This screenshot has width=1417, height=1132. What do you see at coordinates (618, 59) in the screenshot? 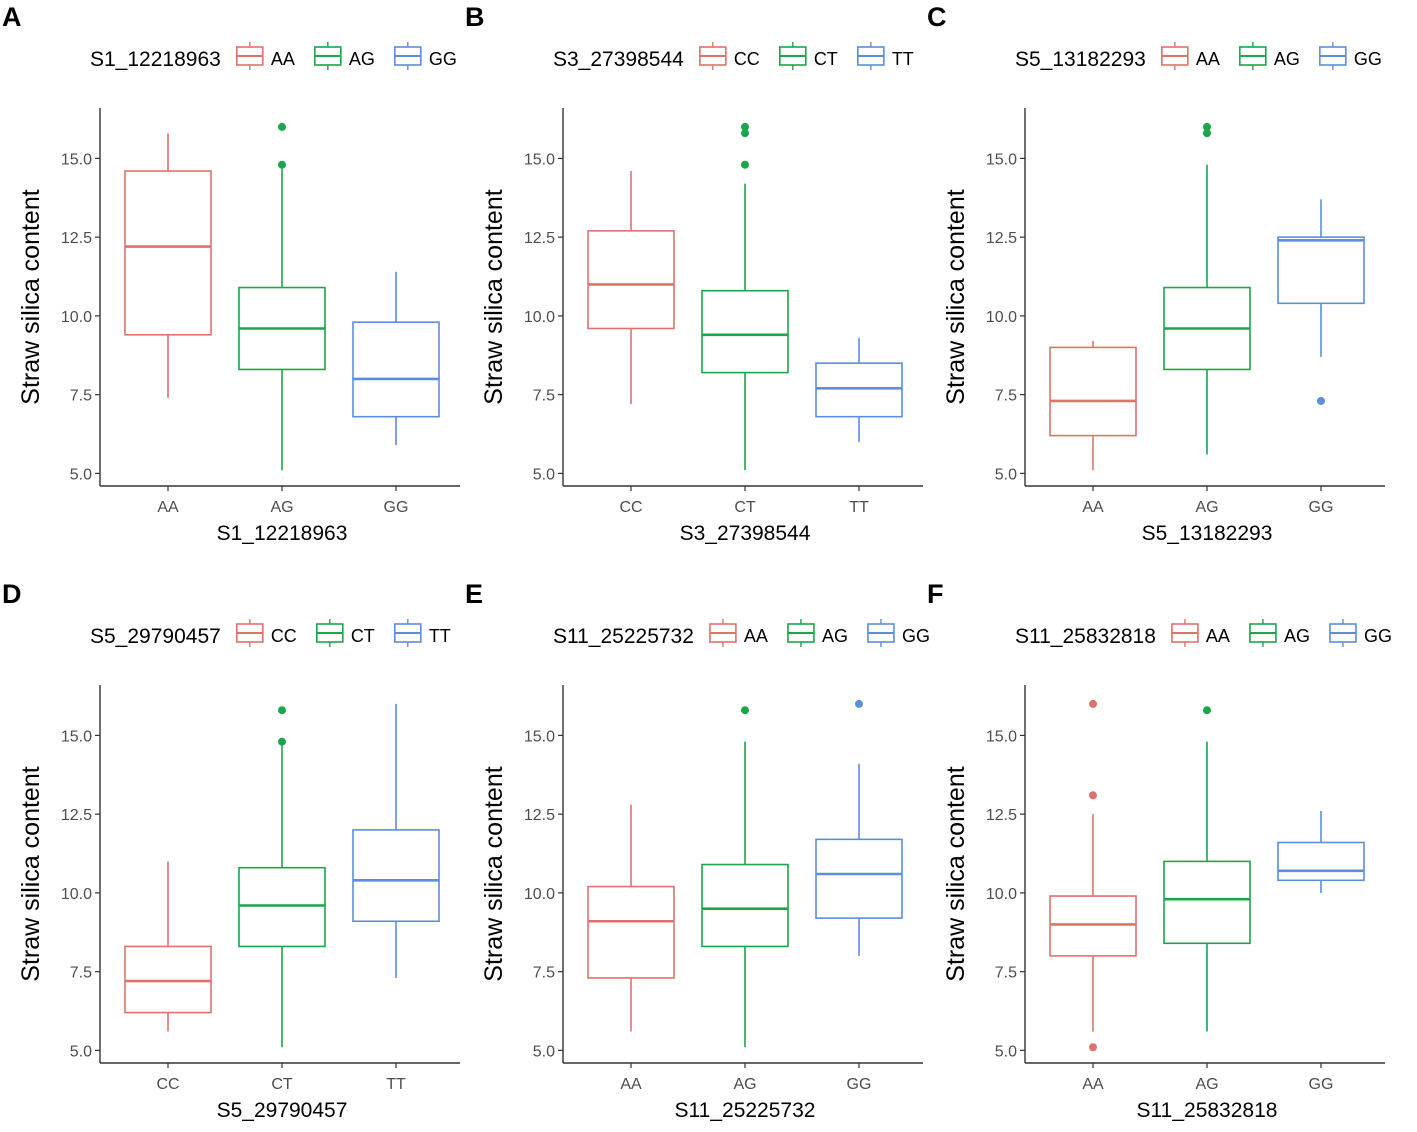
I see `legend-title: S3_27398544` at bounding box center [618, 59].